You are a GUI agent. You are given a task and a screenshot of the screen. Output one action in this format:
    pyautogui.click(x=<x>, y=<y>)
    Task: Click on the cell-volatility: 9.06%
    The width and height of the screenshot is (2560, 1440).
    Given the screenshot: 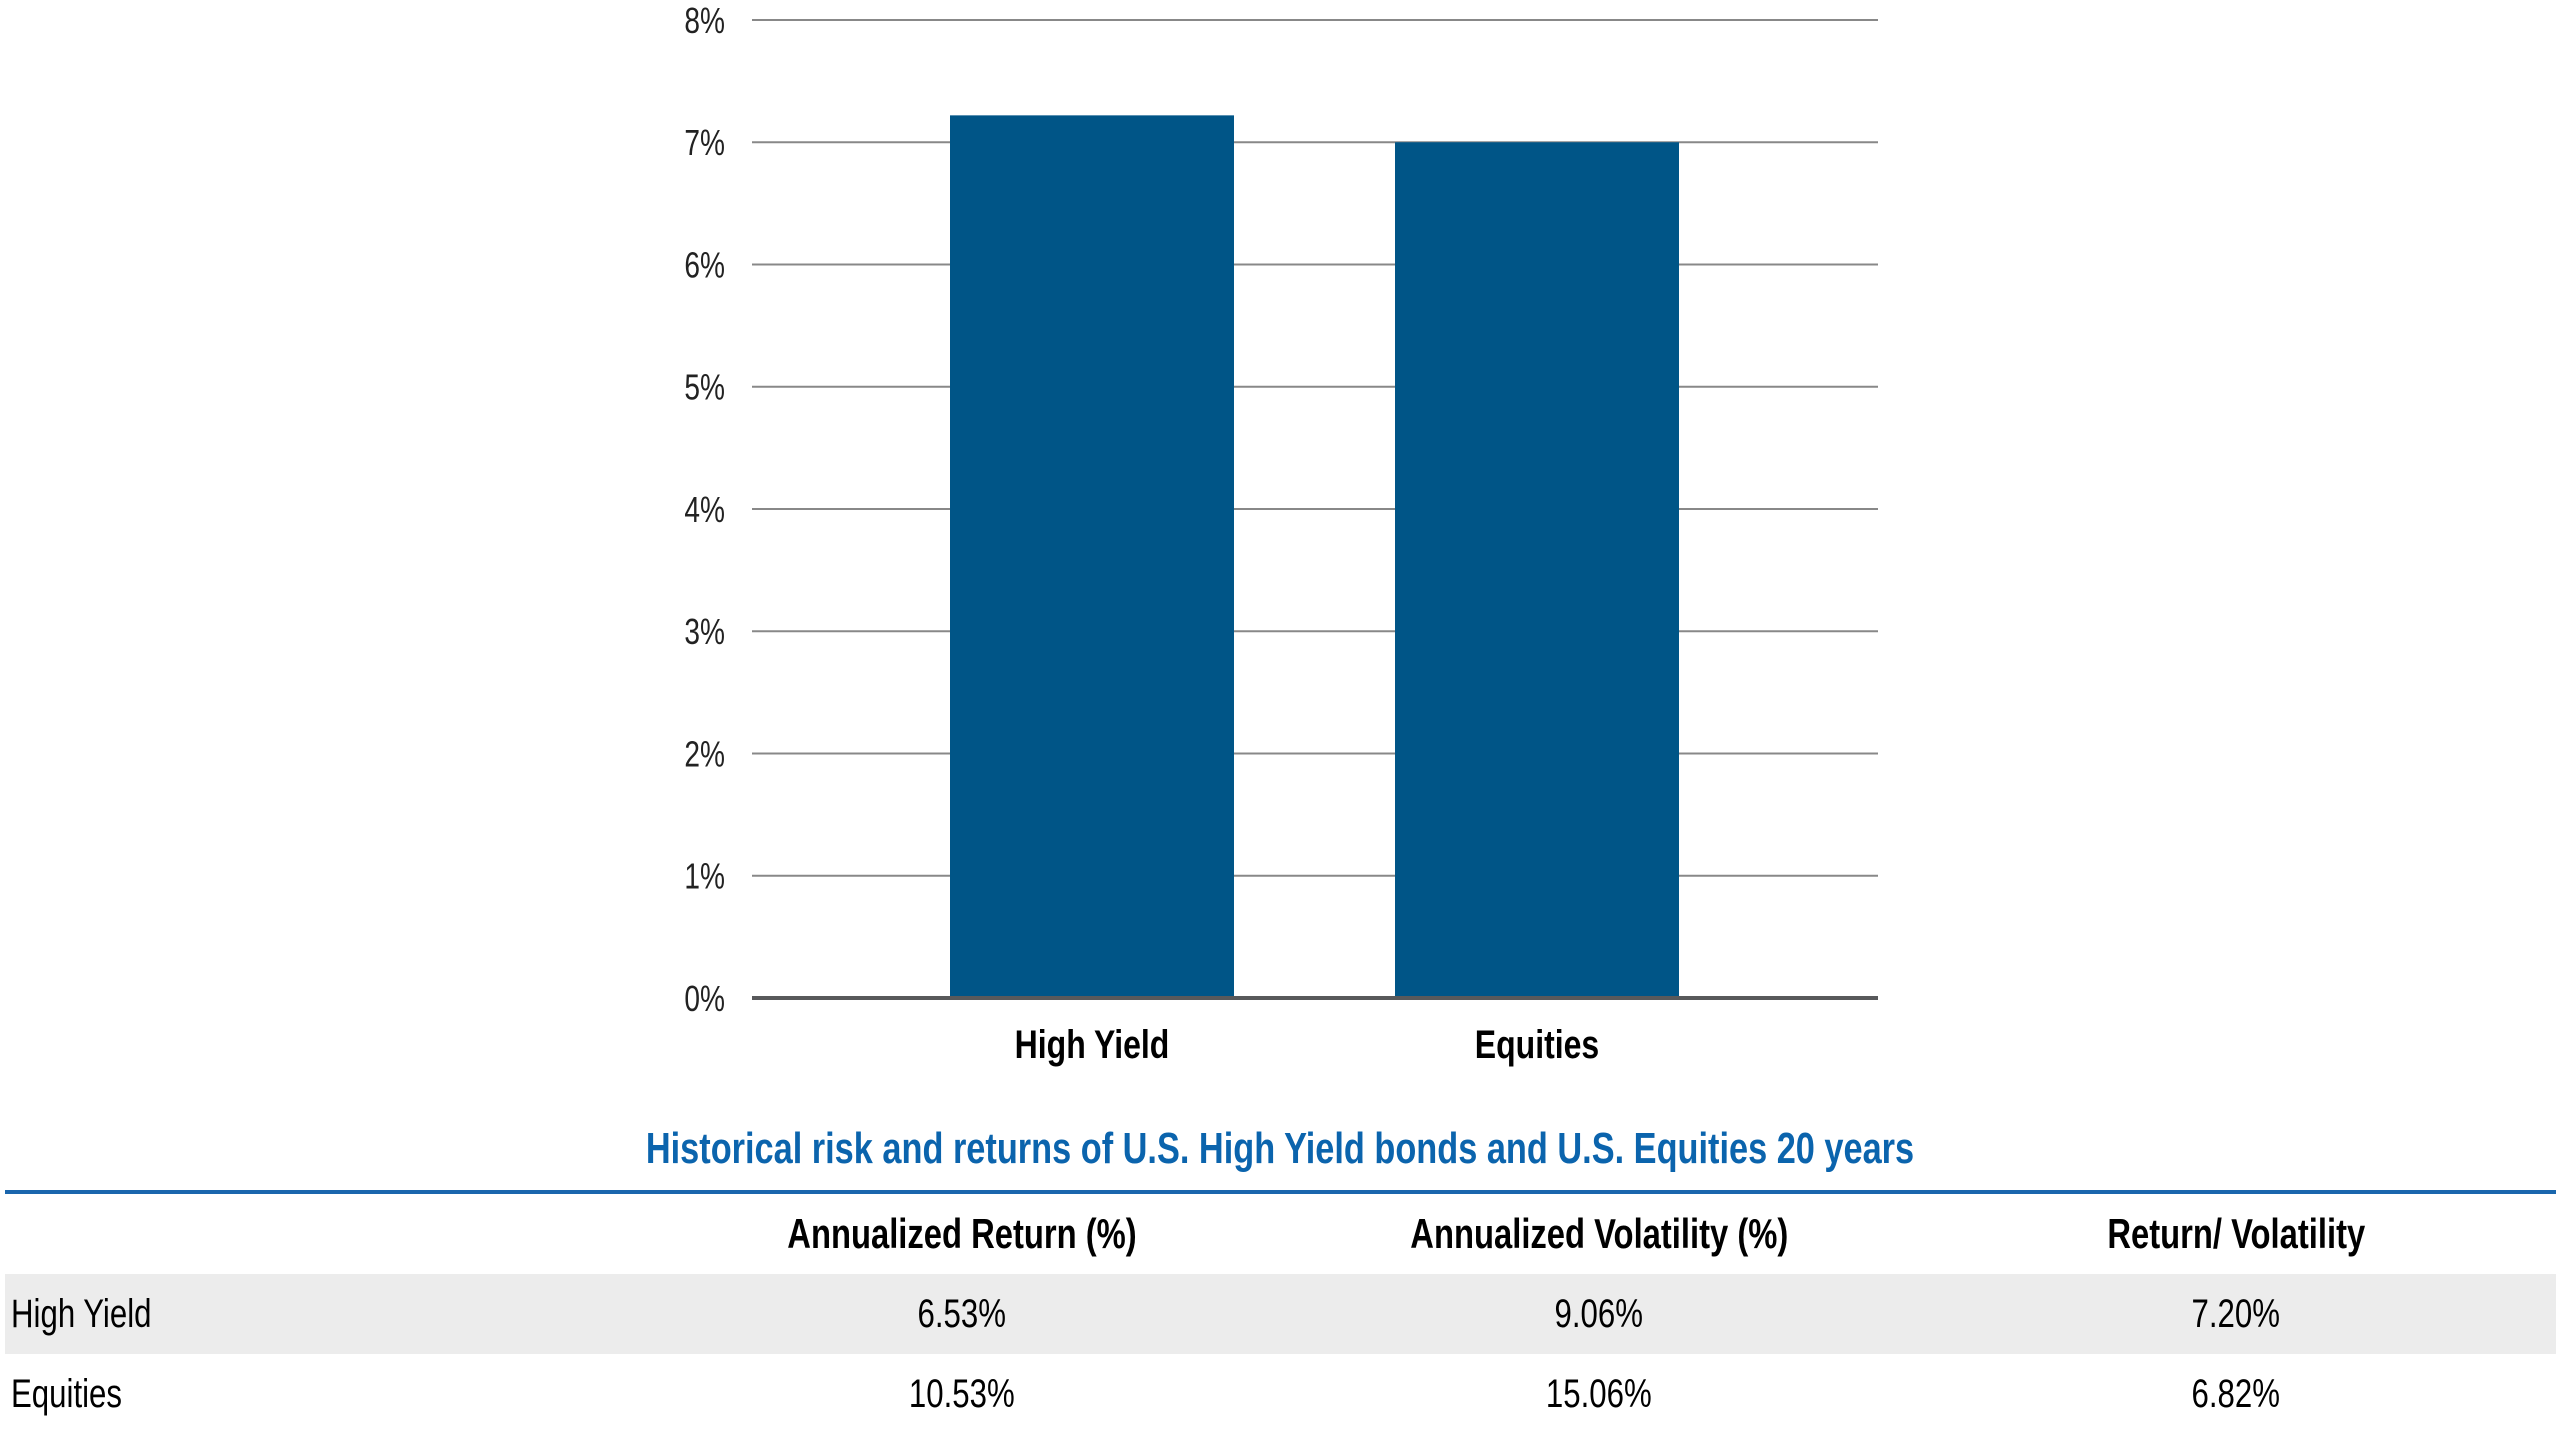 What is the action you would take?
    pyautogui.click(x=1599, y=1314)
    